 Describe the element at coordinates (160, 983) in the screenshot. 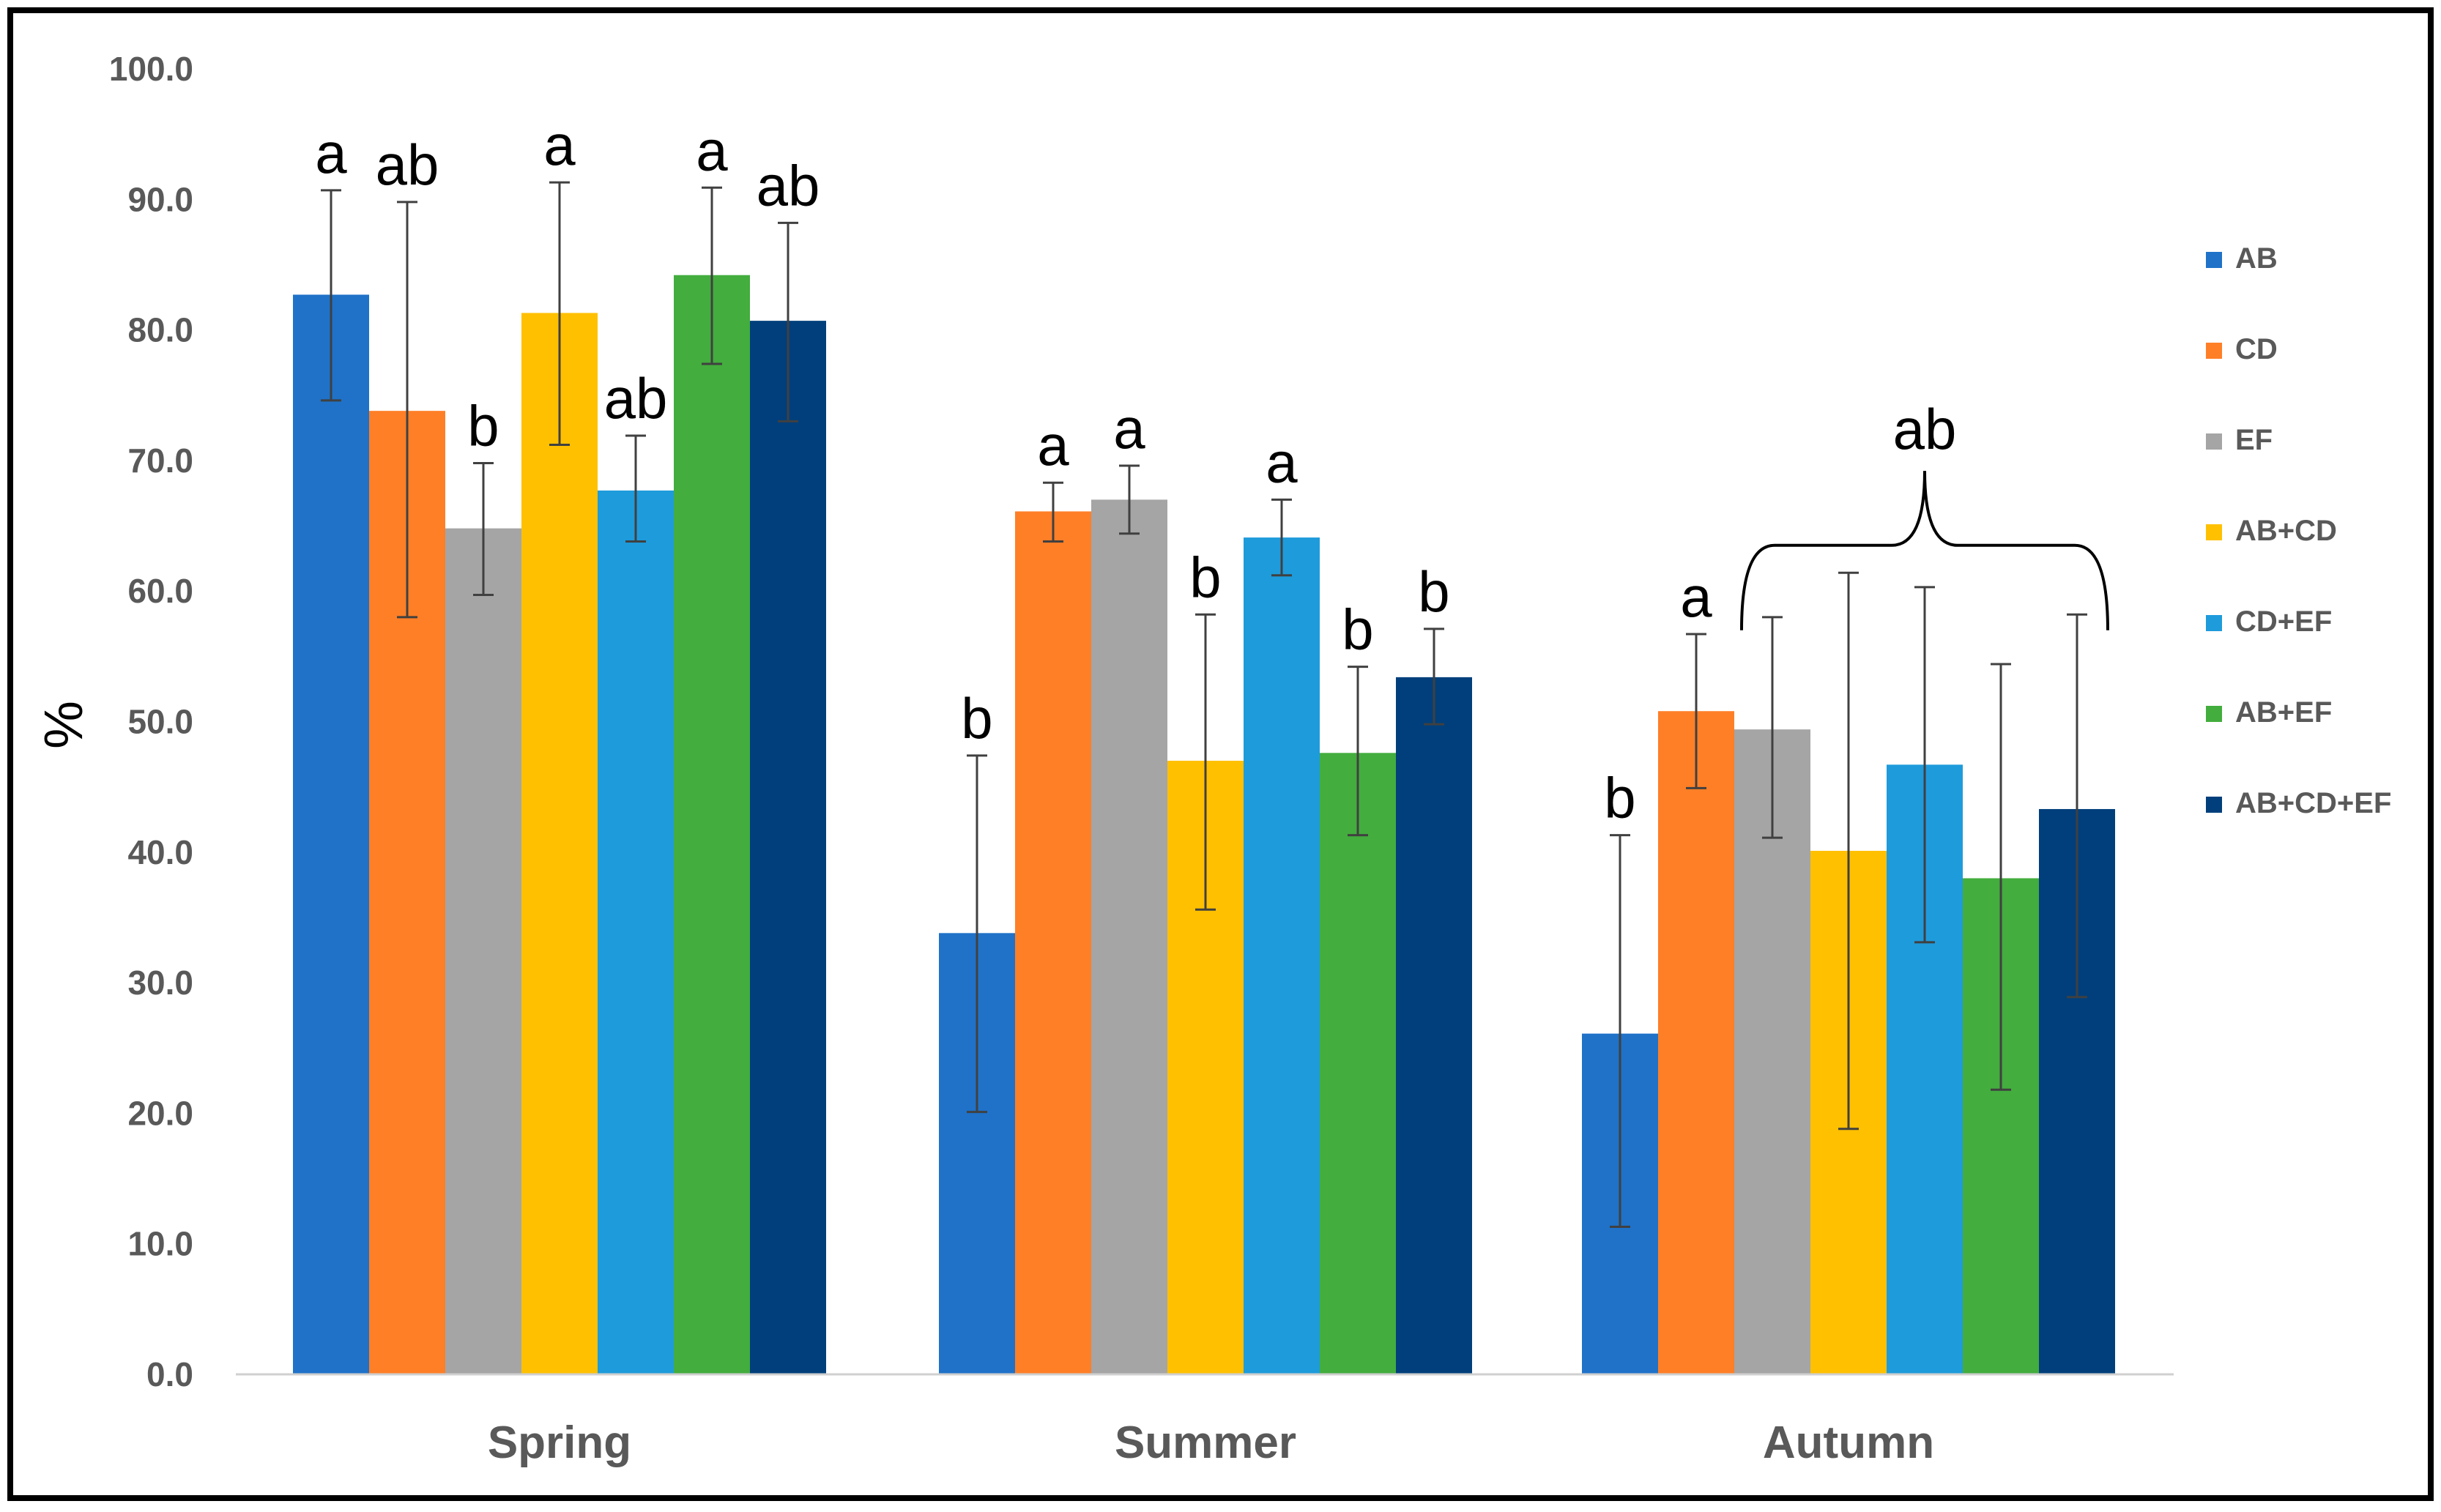

I see `y-tick-label: 30.0` at that location.